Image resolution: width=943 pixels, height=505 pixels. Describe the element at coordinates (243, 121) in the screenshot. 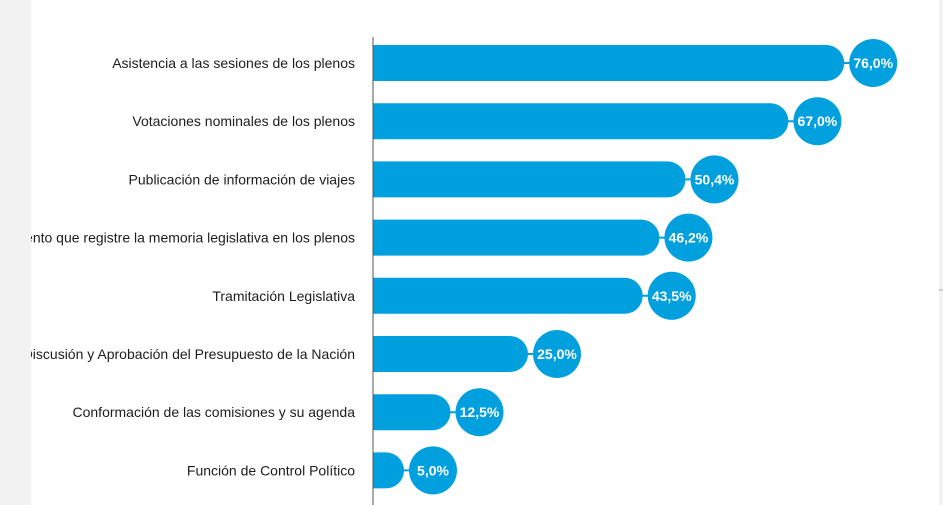

I see `category-label: Votaciones nominales de los plenos` at that location.